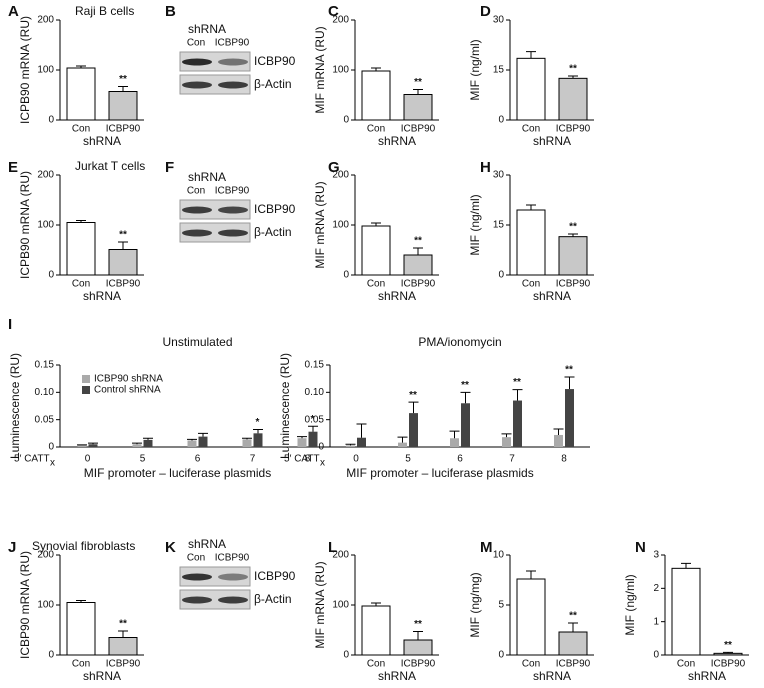  Describe the element at coordinates (285, 406) in the screenshot. I see `y-axis-label: Luminescence (RU)` at that location.